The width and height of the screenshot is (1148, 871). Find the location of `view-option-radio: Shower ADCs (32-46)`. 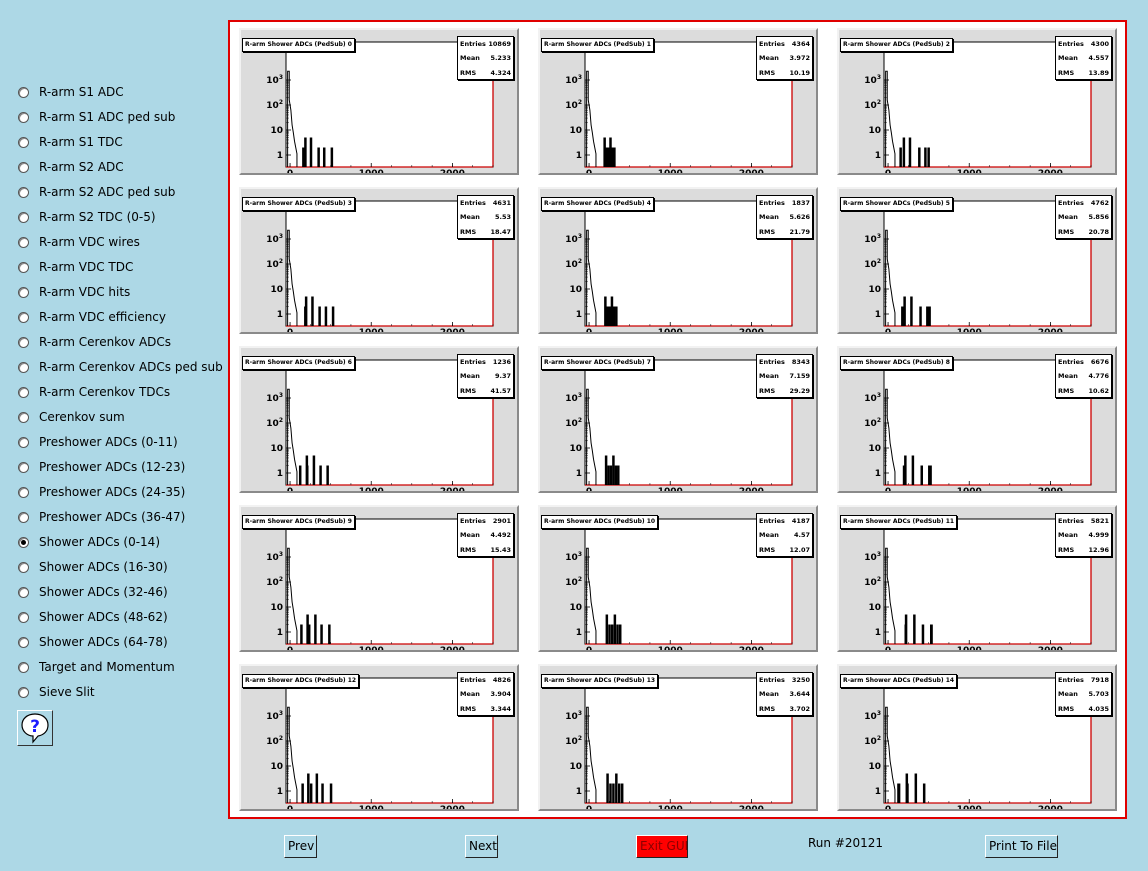

view-option-radio: Shower ADCs (32-46) is located at coordinates (93, 592).